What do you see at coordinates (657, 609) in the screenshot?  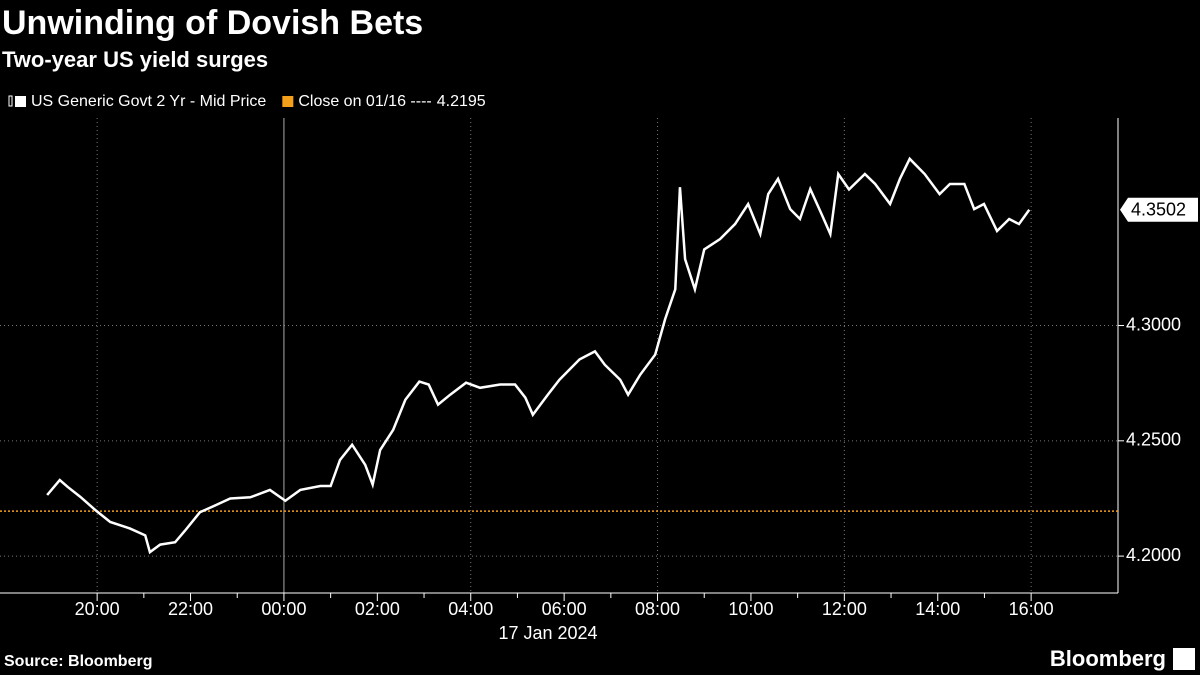 I see `x-tick-label: 08:00` at bounding box center [657, 609].